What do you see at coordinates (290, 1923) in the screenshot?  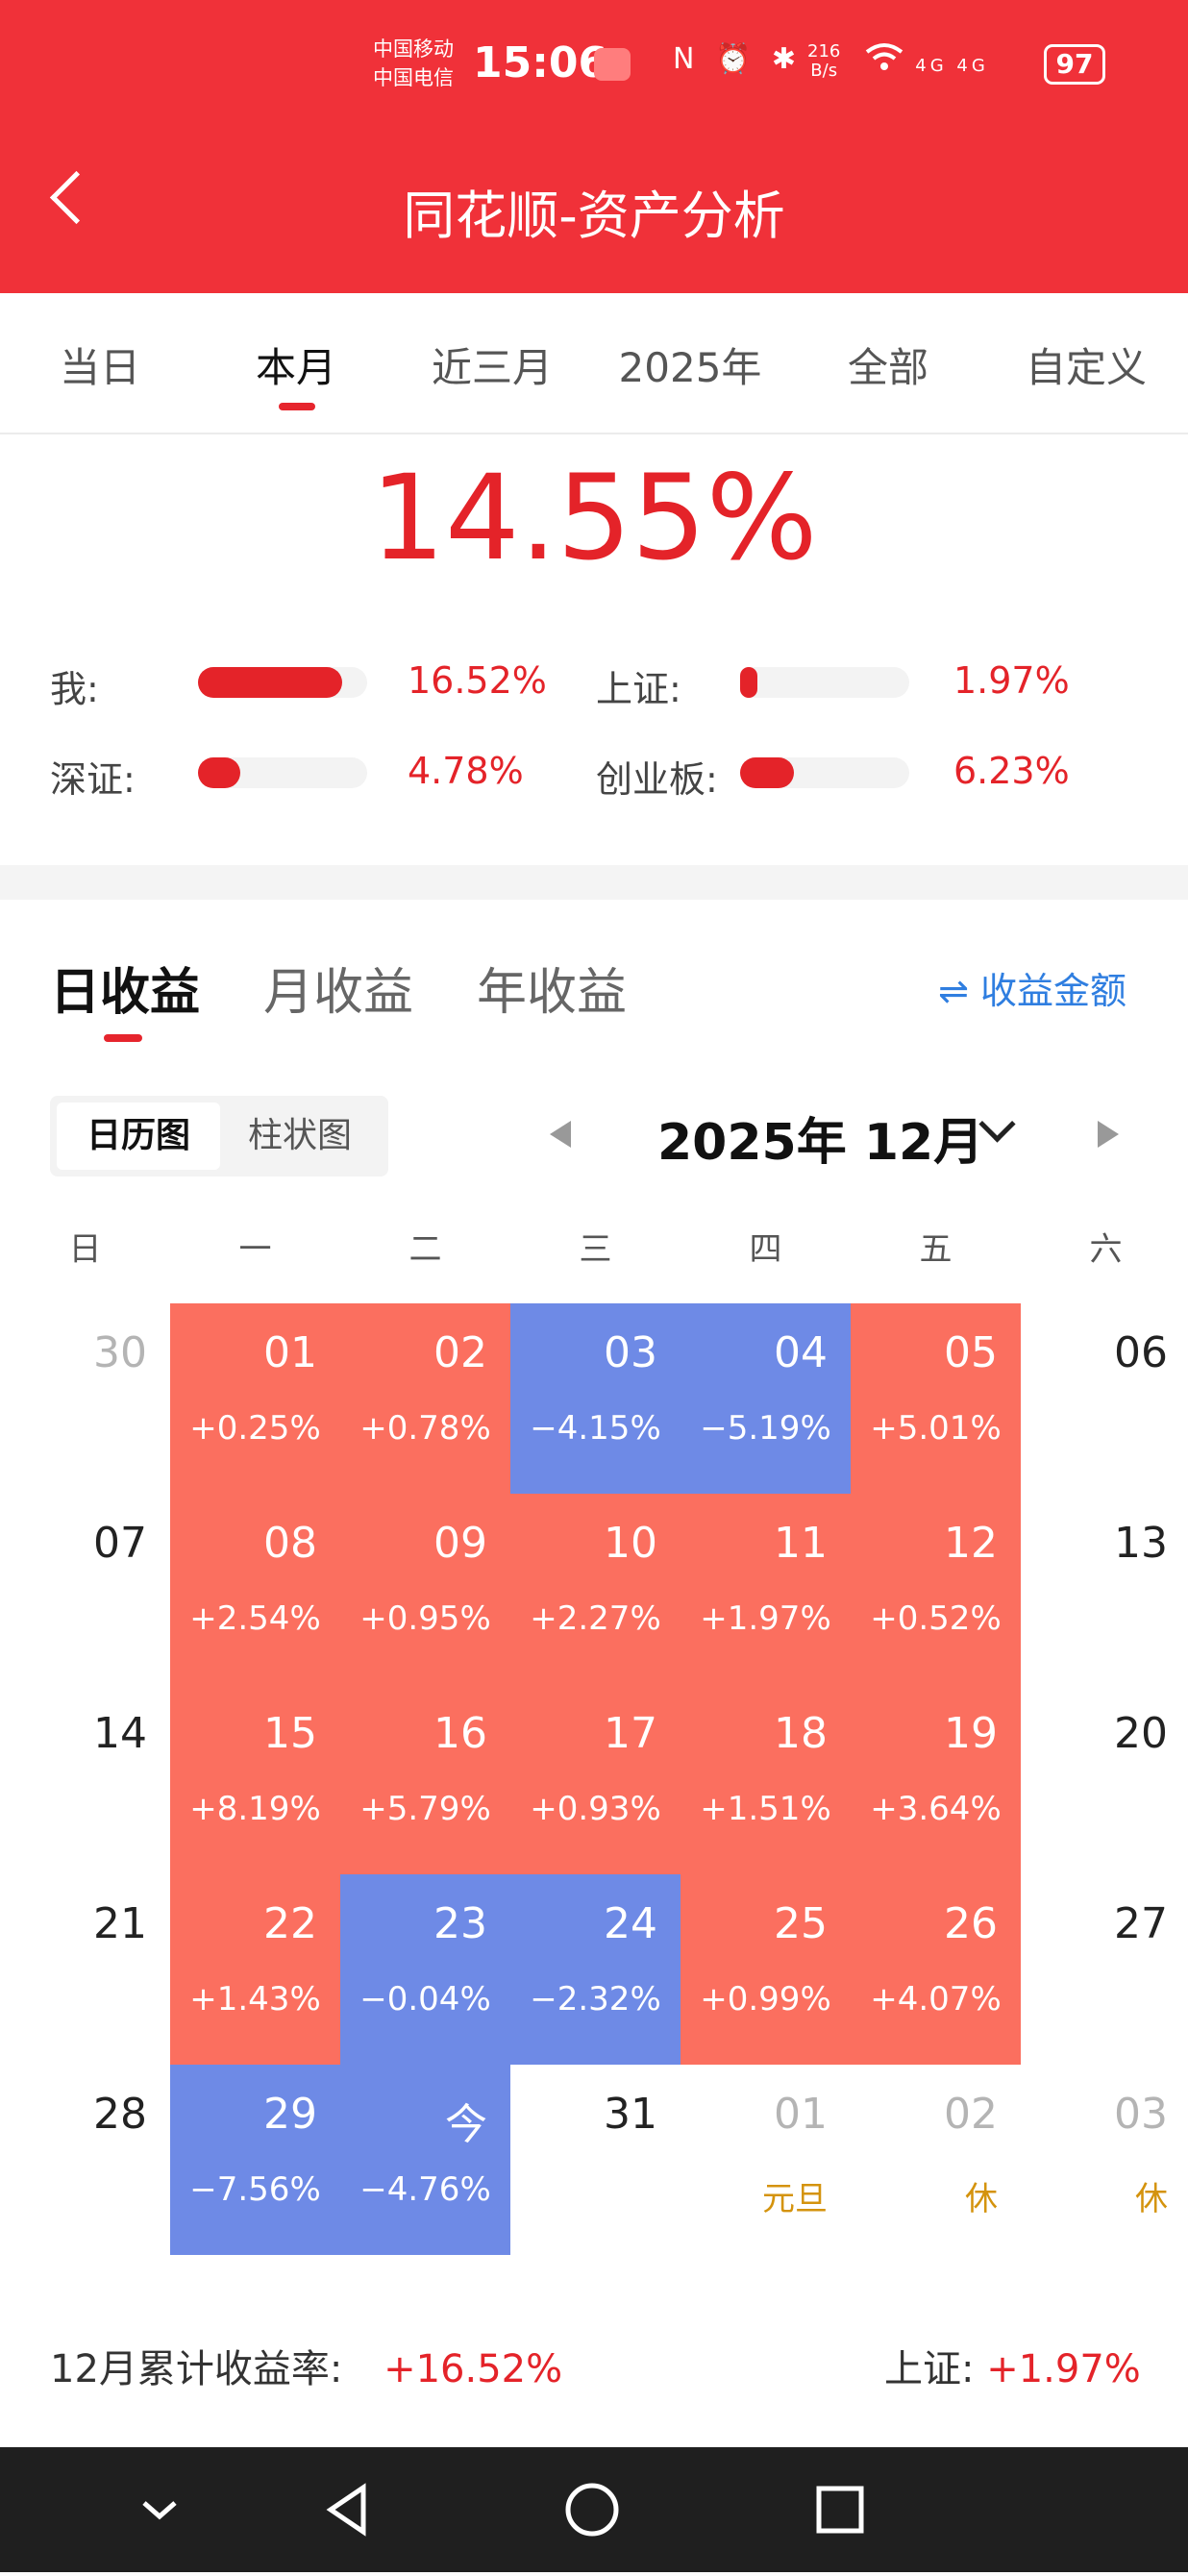 I see `day-number: 22` at bounding box center [290, 1923].